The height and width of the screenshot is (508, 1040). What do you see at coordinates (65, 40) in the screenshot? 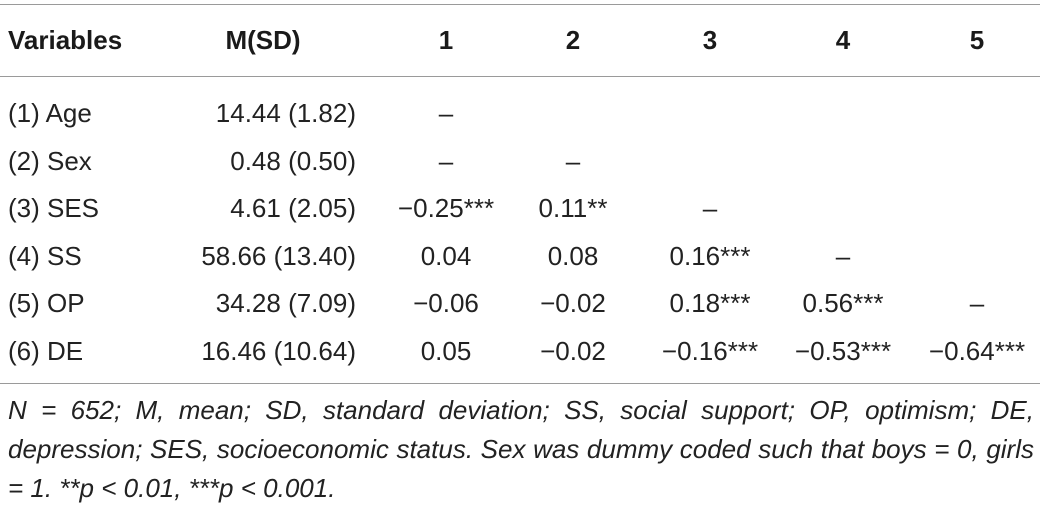
I see `header-variables: Variables` at bounding box center [65, 40].